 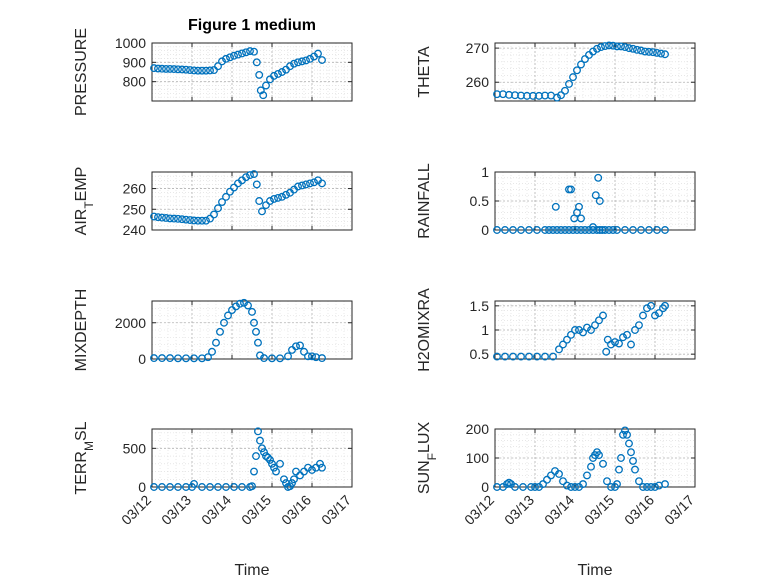 What do you see at coordinates (424, 201) in the screenshot?
I see `y-axis-label: RAINFALL` at bounding box center [424, 201].